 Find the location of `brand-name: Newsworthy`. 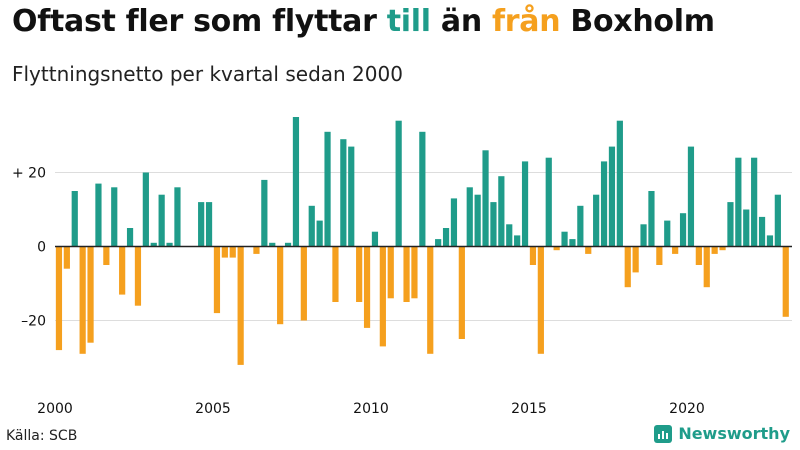

brand-name: Newsworthy is located at coordinates (734, 433).